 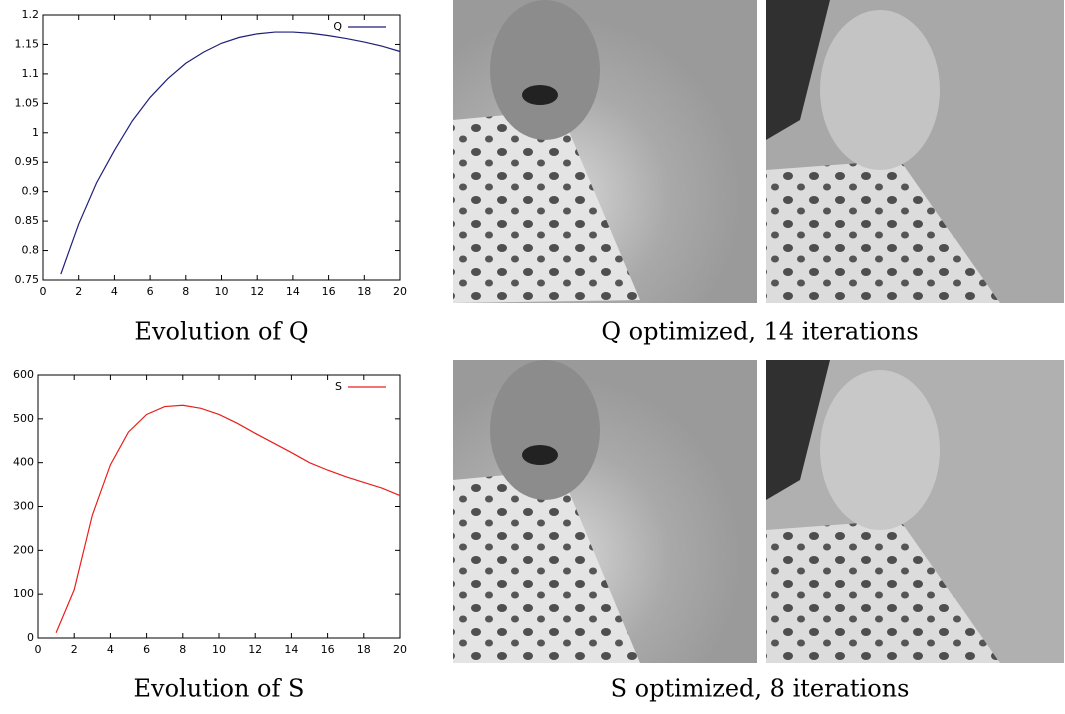 I want to click on y-tick-label: 100, so click(x=23, y=593).